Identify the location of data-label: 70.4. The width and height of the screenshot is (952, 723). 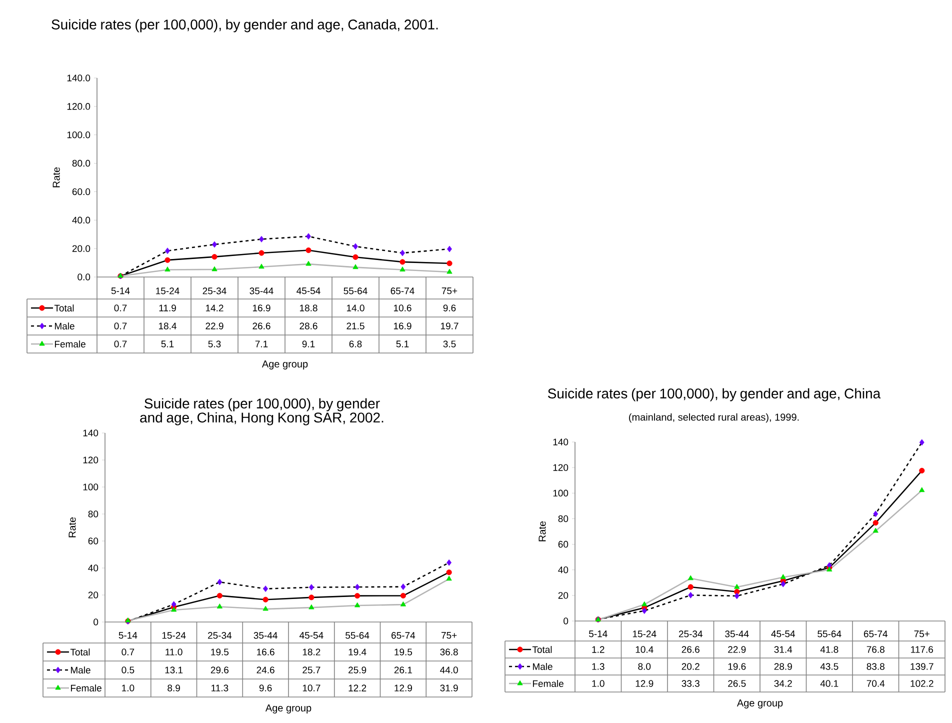
(875, 683).